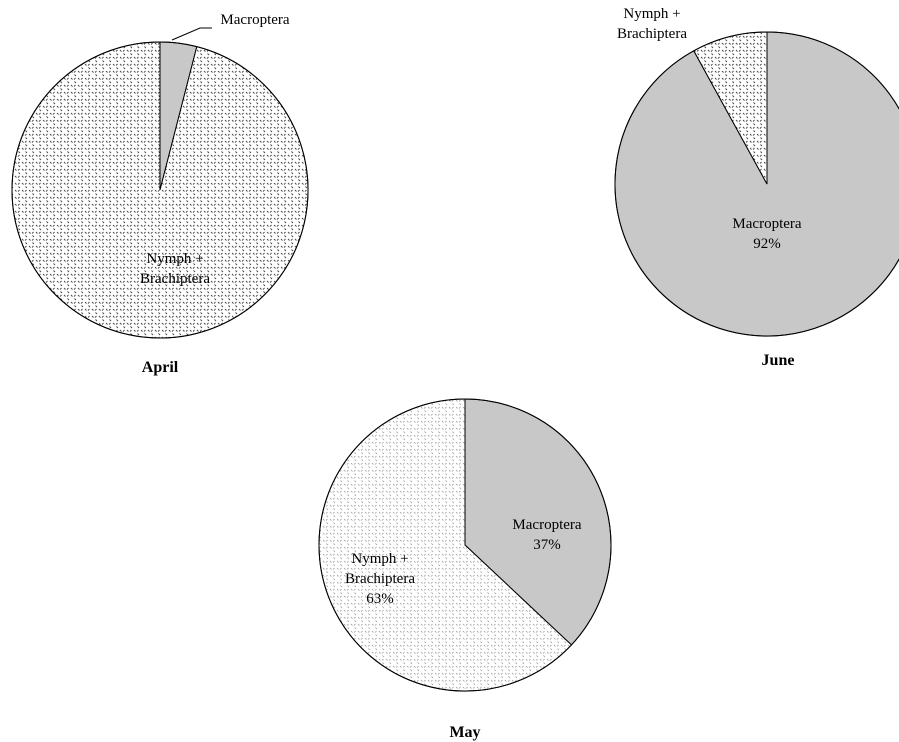 The image size is (899, 742). Describe the element at coordinates (766, 234) in the screenshot. I see `slice-label: Macroptera 92%` at that location.